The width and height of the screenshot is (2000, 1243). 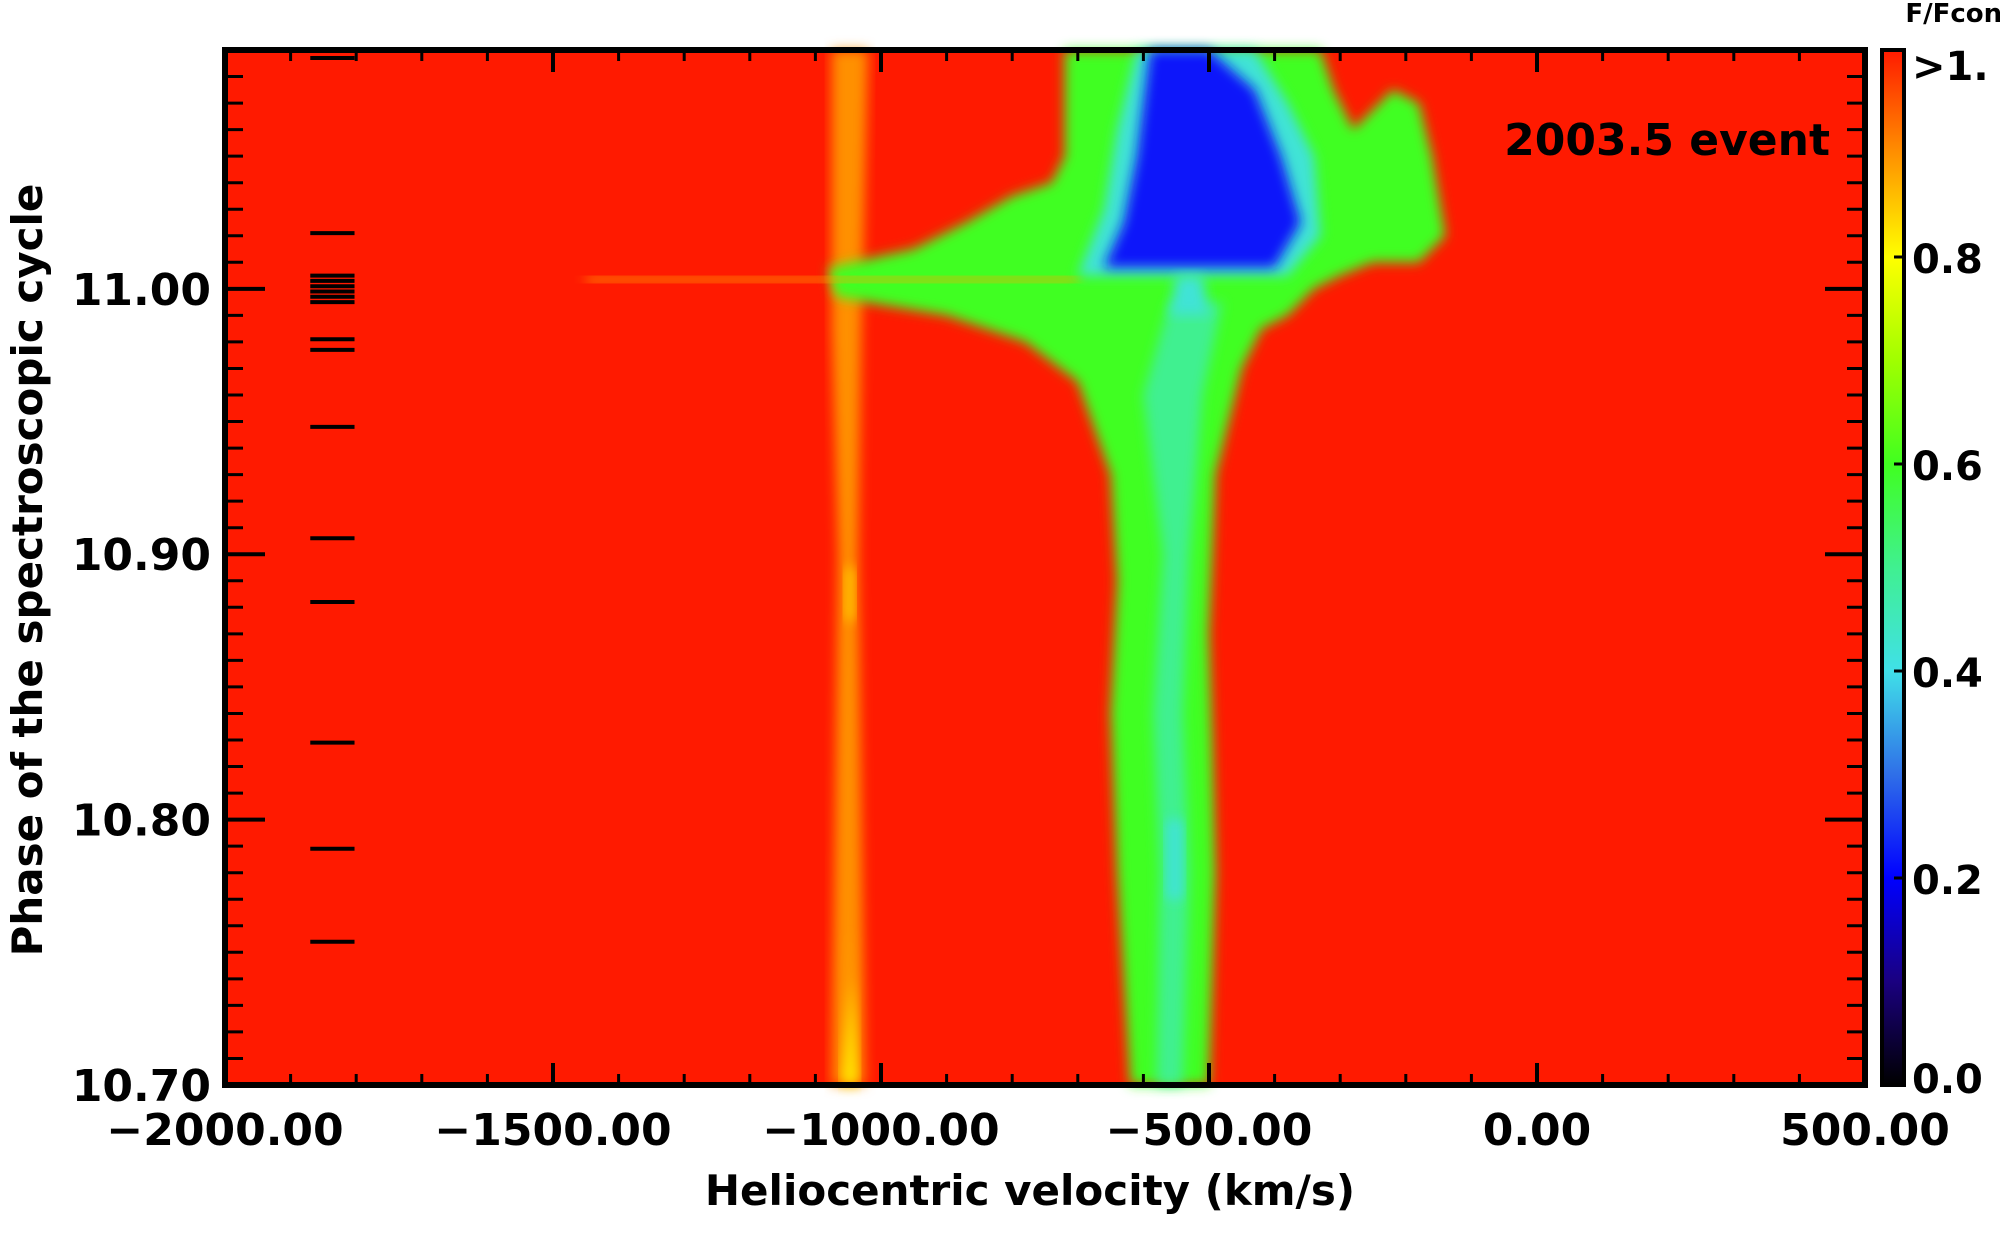 I want to click on y-axis-label: Phase of the spectroscopic cycle, so click(x=27, y=570).